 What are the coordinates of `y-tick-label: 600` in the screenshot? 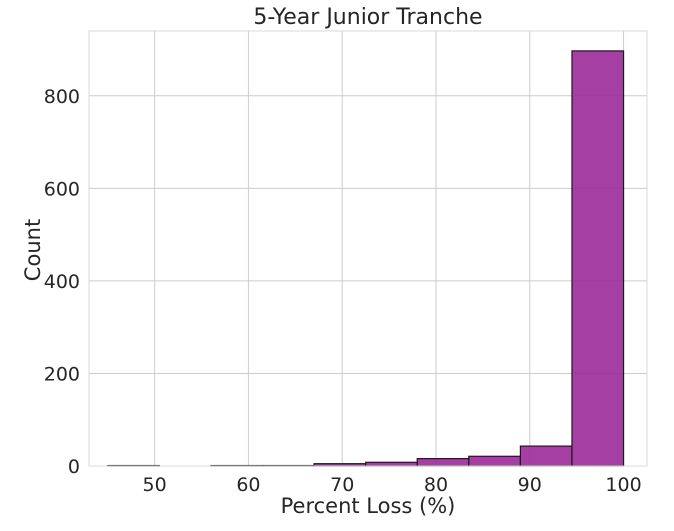 It's located at (62, 189).